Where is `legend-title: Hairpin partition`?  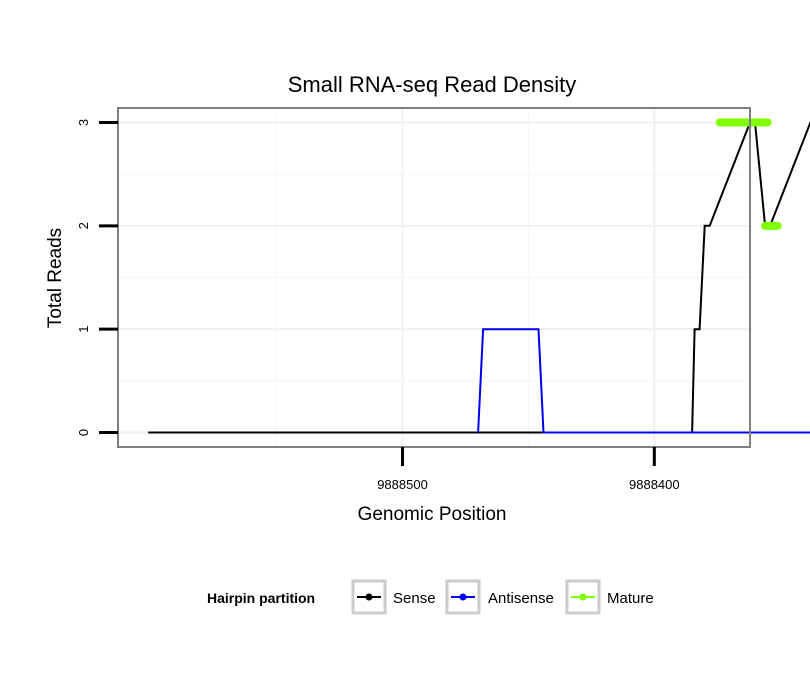 legend-title: Hairpin partition is located at coordinates (261, 598).